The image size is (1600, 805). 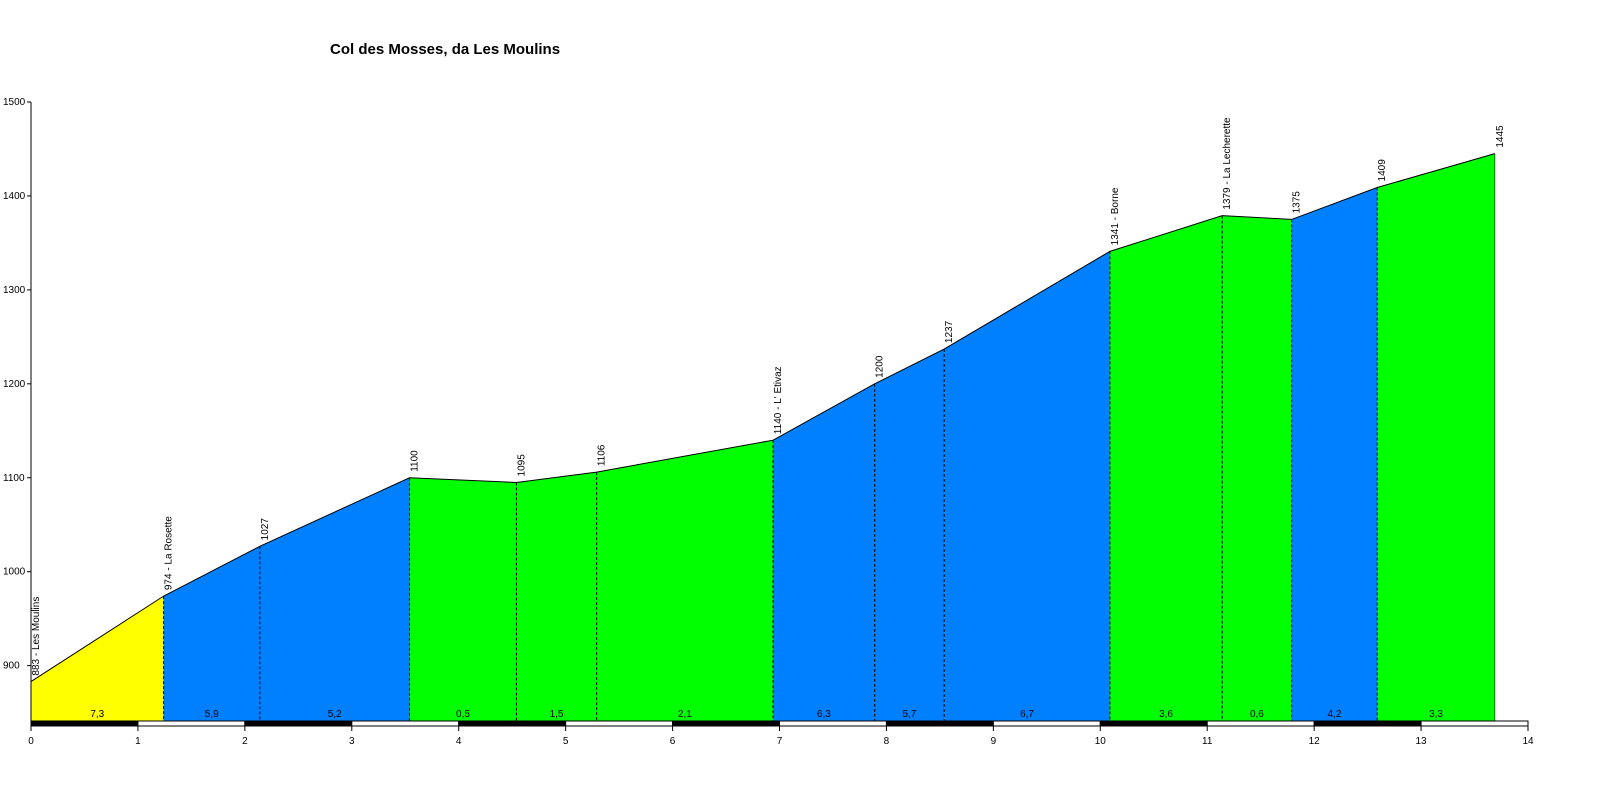 What do you see at coordinates (887, 741) in the screenshot?
I see `x-tick-label: 8` at bounding box center [887, 741].